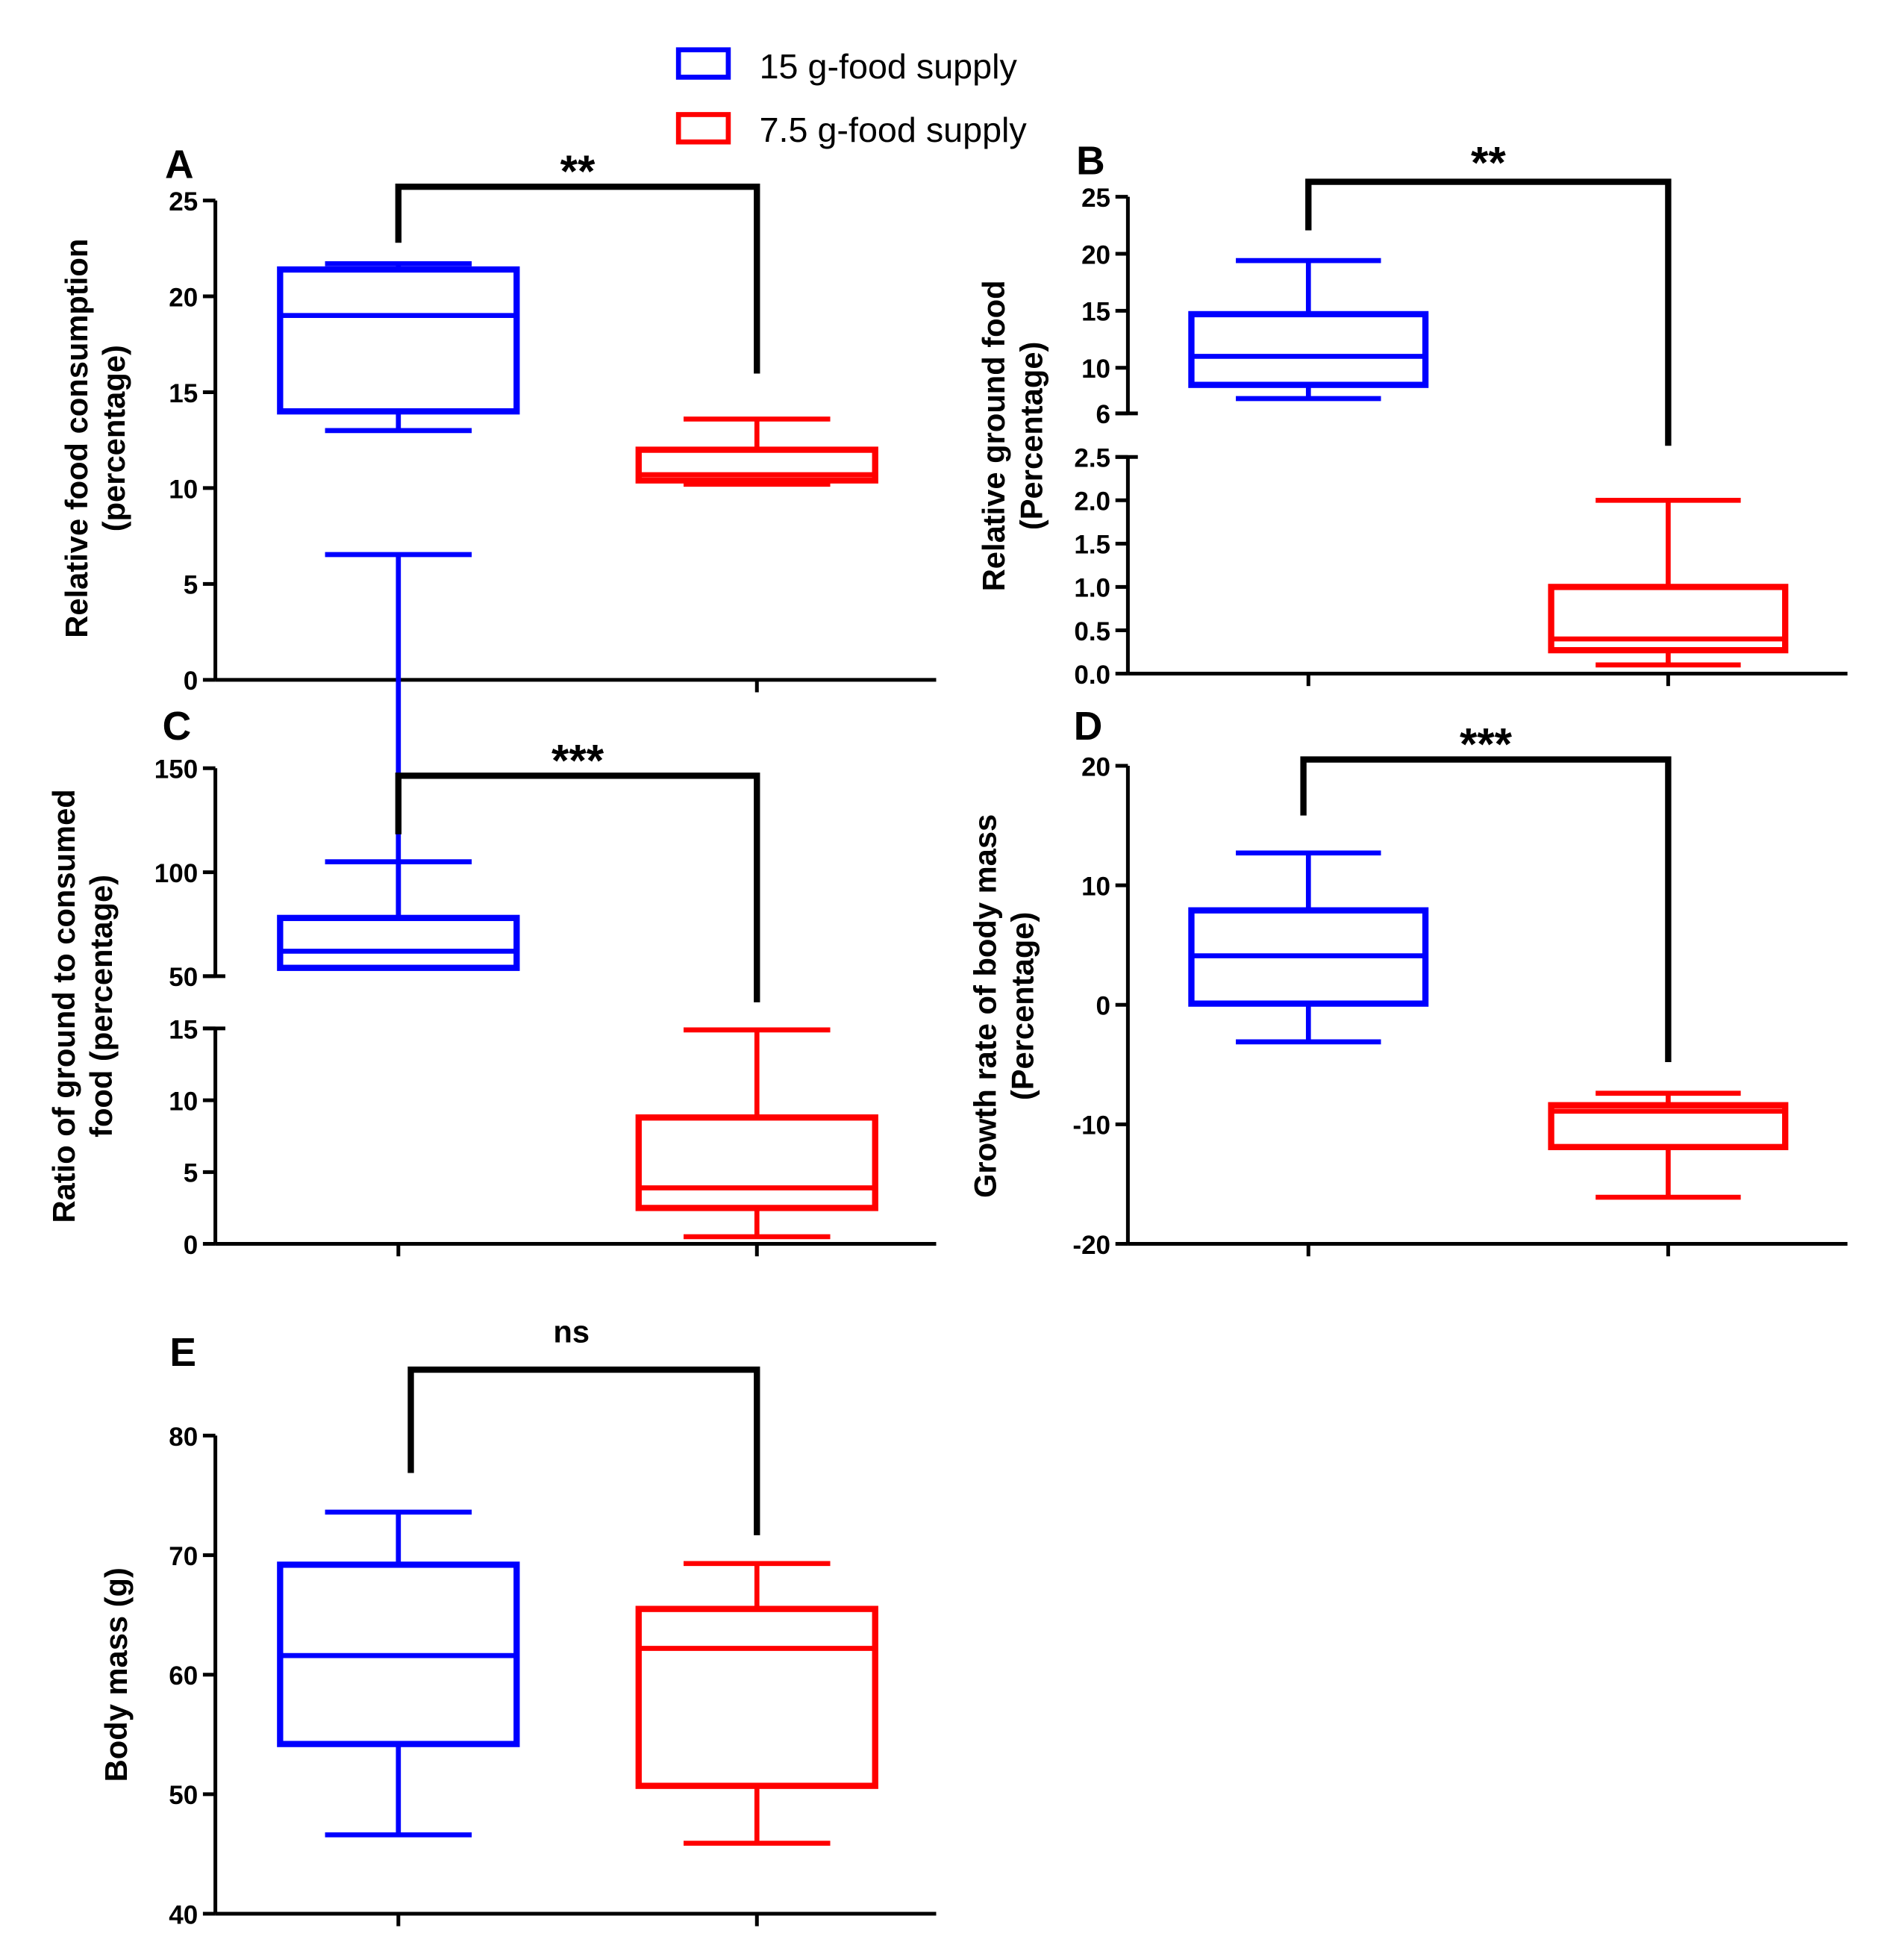  I want to click on panel-label: B, so click(1090, 162).